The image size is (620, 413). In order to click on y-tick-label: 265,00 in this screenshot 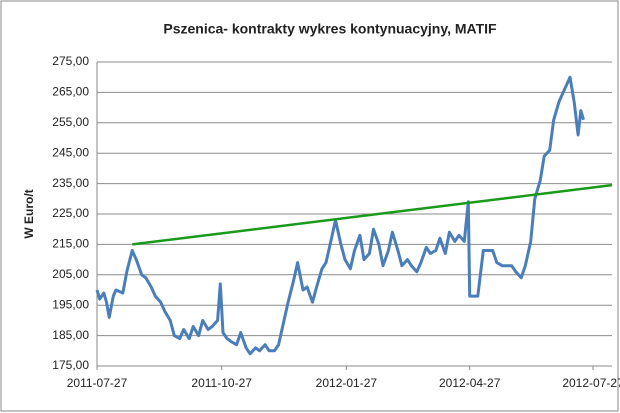, I will do `click(70, 92)`.